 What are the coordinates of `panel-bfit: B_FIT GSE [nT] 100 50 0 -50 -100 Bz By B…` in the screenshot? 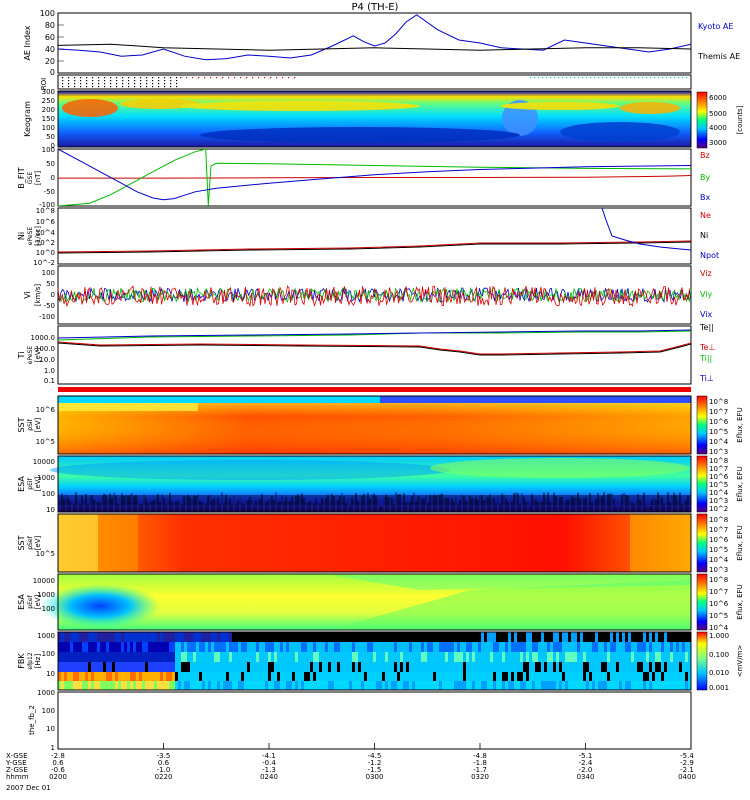 It's located at (363, 177).